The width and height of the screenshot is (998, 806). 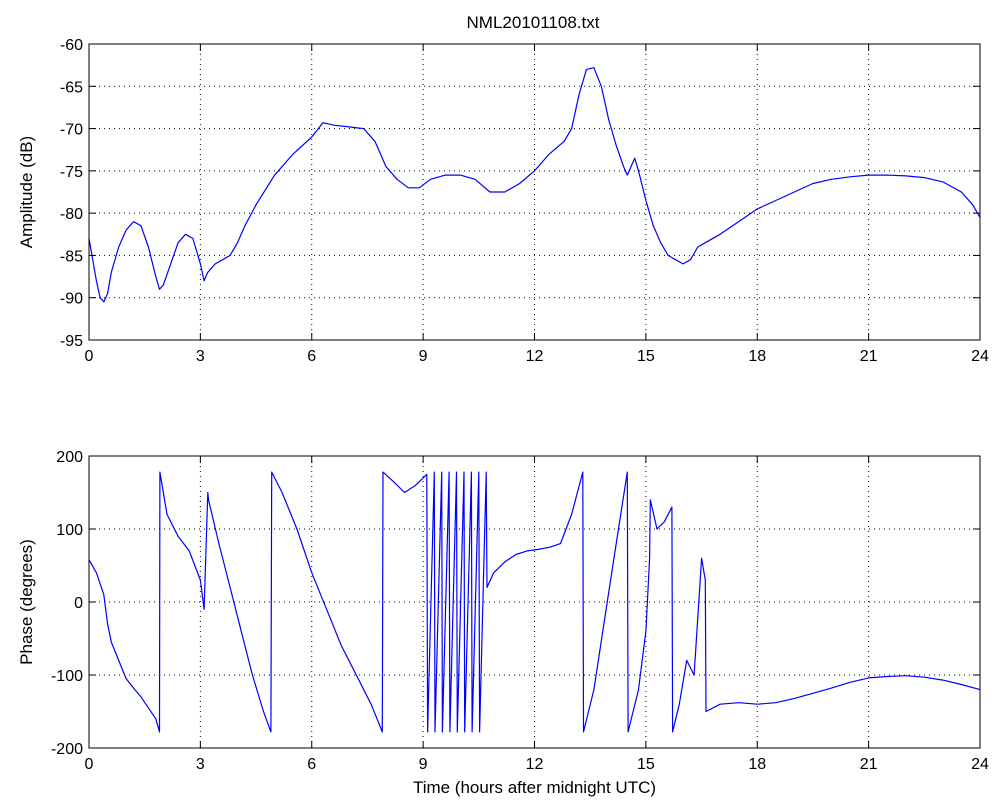 What do you see at coordinates (200, 356) in the screenshot?
I see `amplitude-x-tick-label: 3` at bounding box center [200, 356].